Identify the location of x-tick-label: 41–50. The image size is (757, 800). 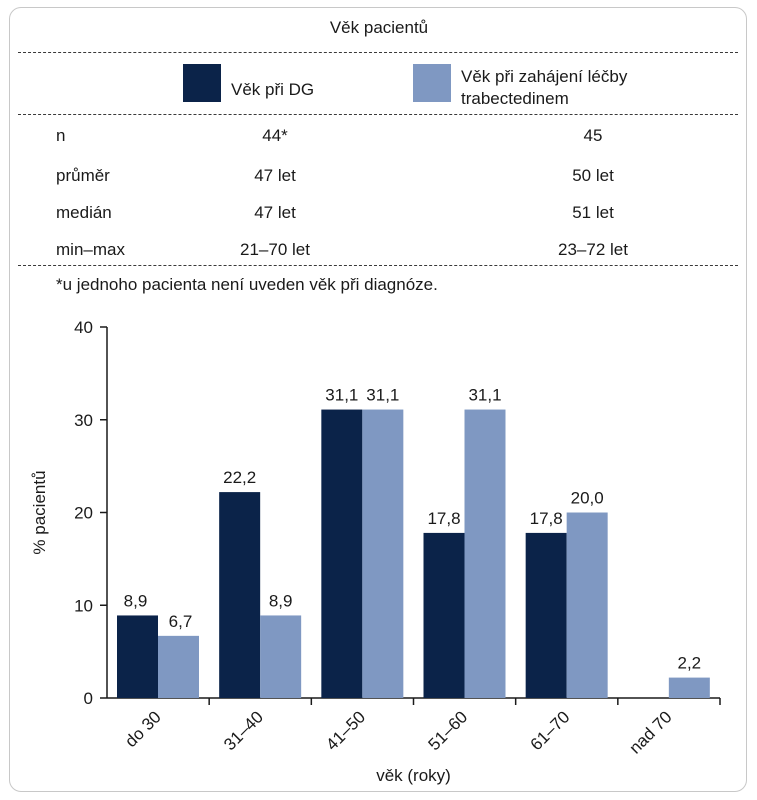
(345, 730).